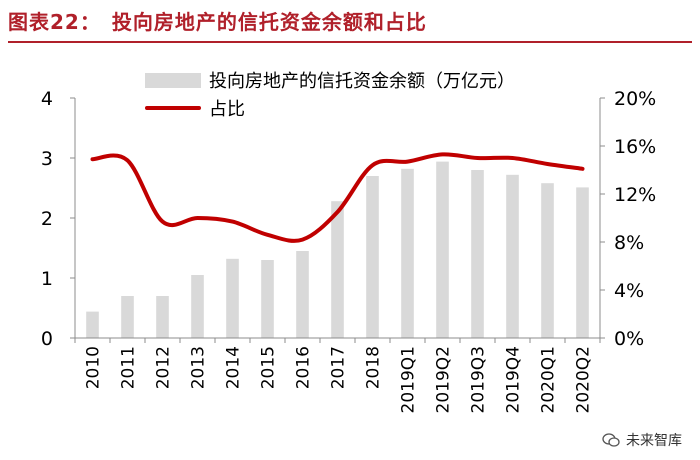 This screenshot has height=460, width=700. I want to click on x-tick-label: 2019Q3, so click(479, 379).